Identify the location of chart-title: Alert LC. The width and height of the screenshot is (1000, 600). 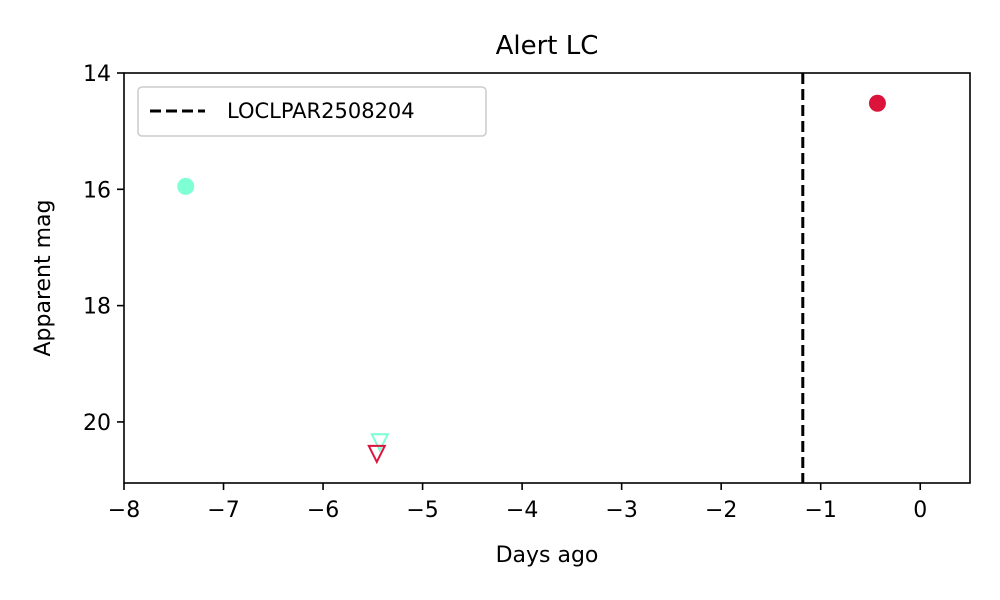
(547, 46).